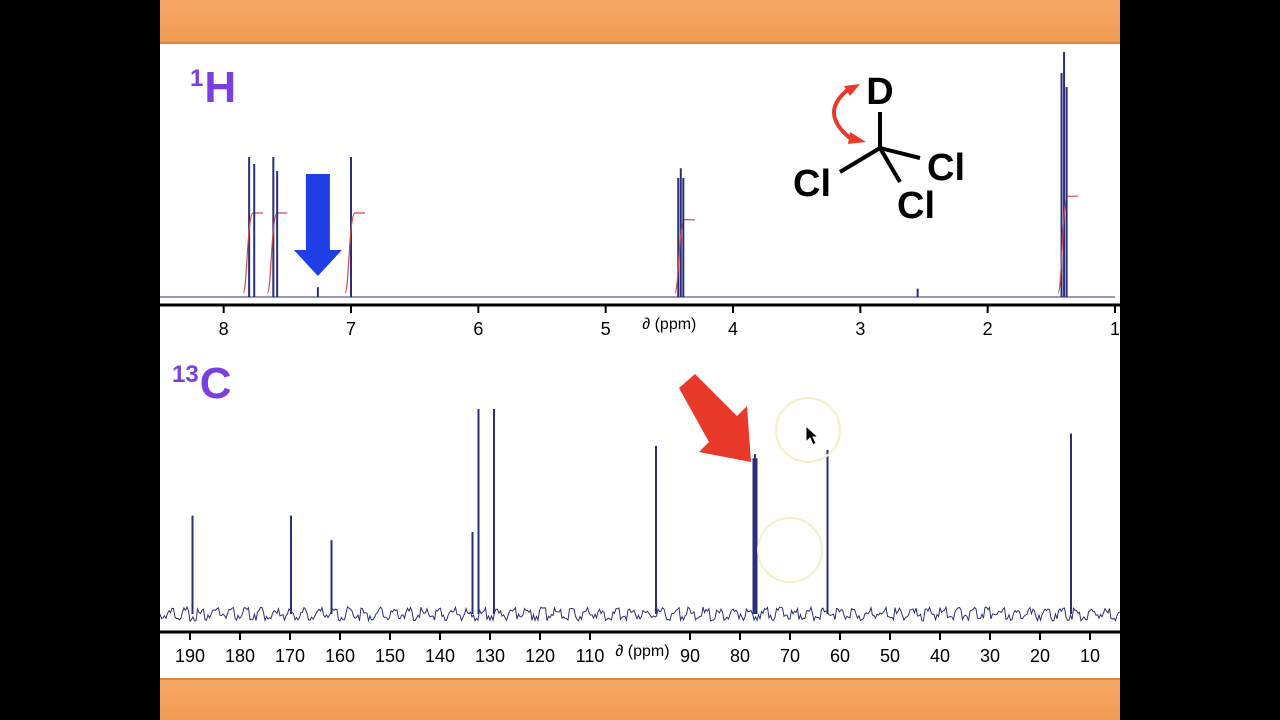 The image size is (1280, 720). Describe the element at coordinates (490, 656) in the screenshot. I see `c-tick-label: 130` at that location.